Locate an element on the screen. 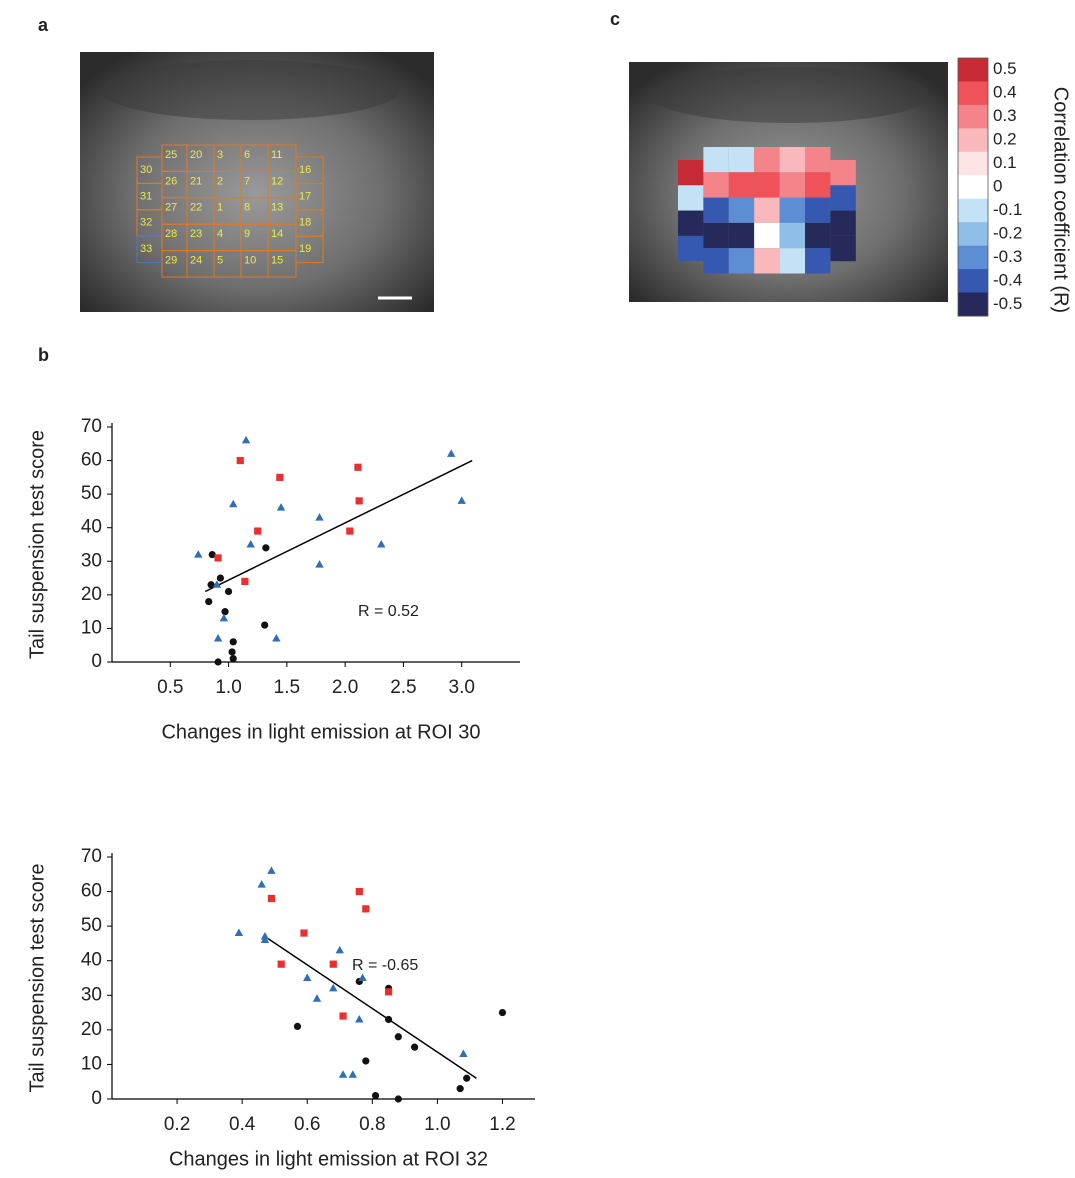 The height and width of the screenshot is (1178, 1075). colorbar-tick-label: 0.4 is located at coordinates (1005, 92).